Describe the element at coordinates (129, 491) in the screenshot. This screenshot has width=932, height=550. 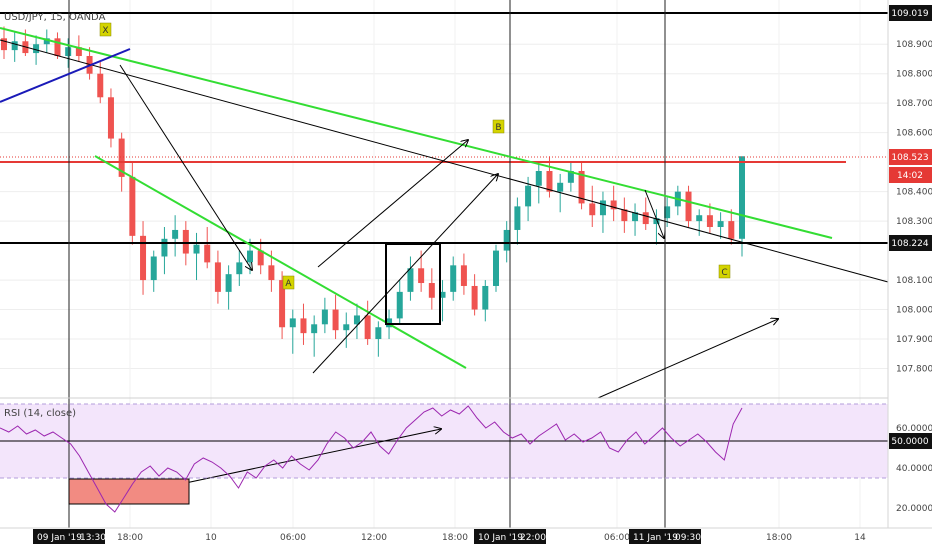
I see `rsi-oversold-box` at that location.